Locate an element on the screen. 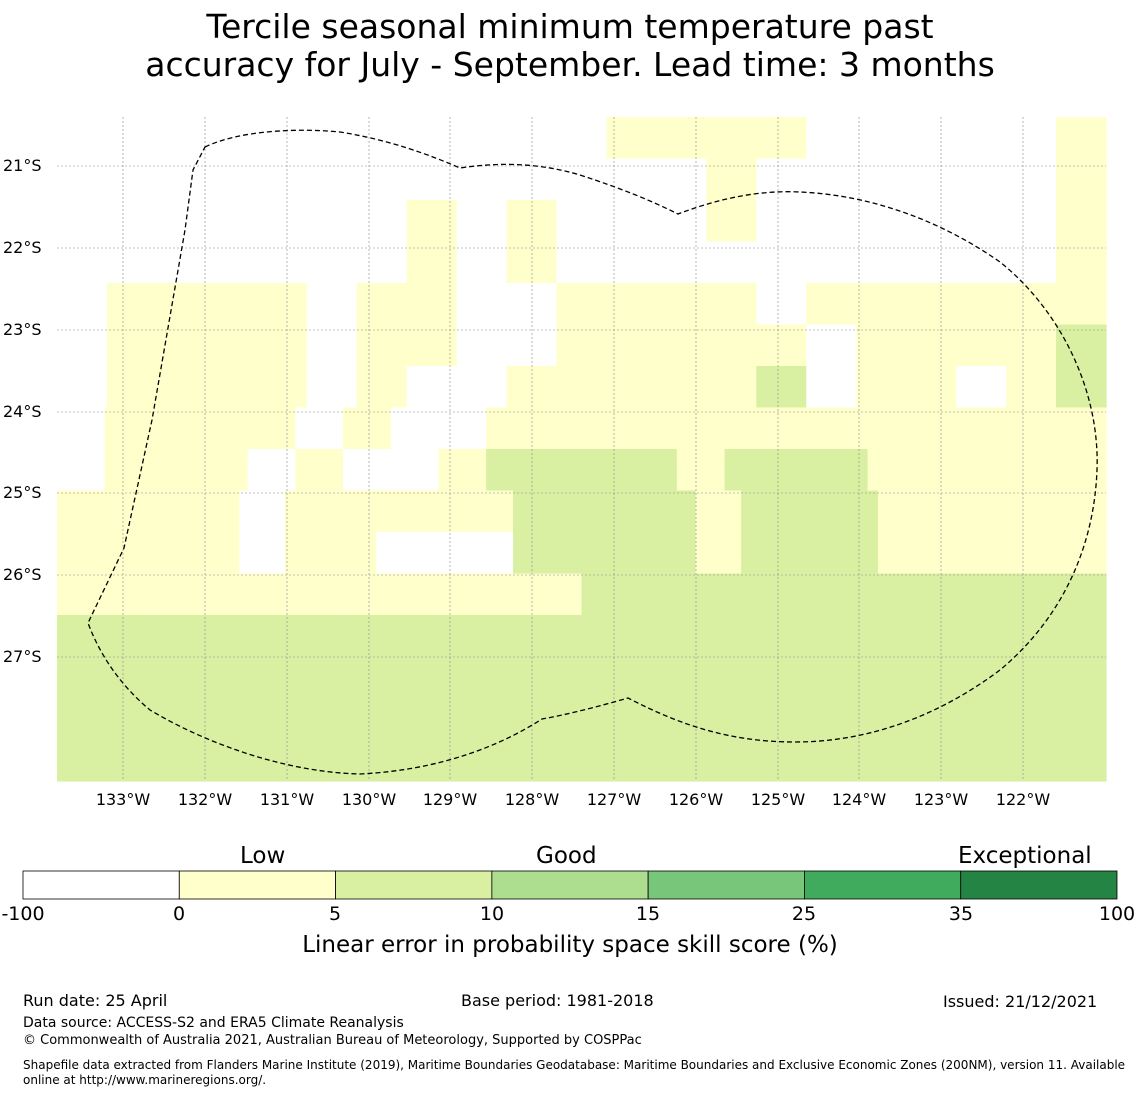  longitude-label: 123°W is located at coordinates (941, 799).